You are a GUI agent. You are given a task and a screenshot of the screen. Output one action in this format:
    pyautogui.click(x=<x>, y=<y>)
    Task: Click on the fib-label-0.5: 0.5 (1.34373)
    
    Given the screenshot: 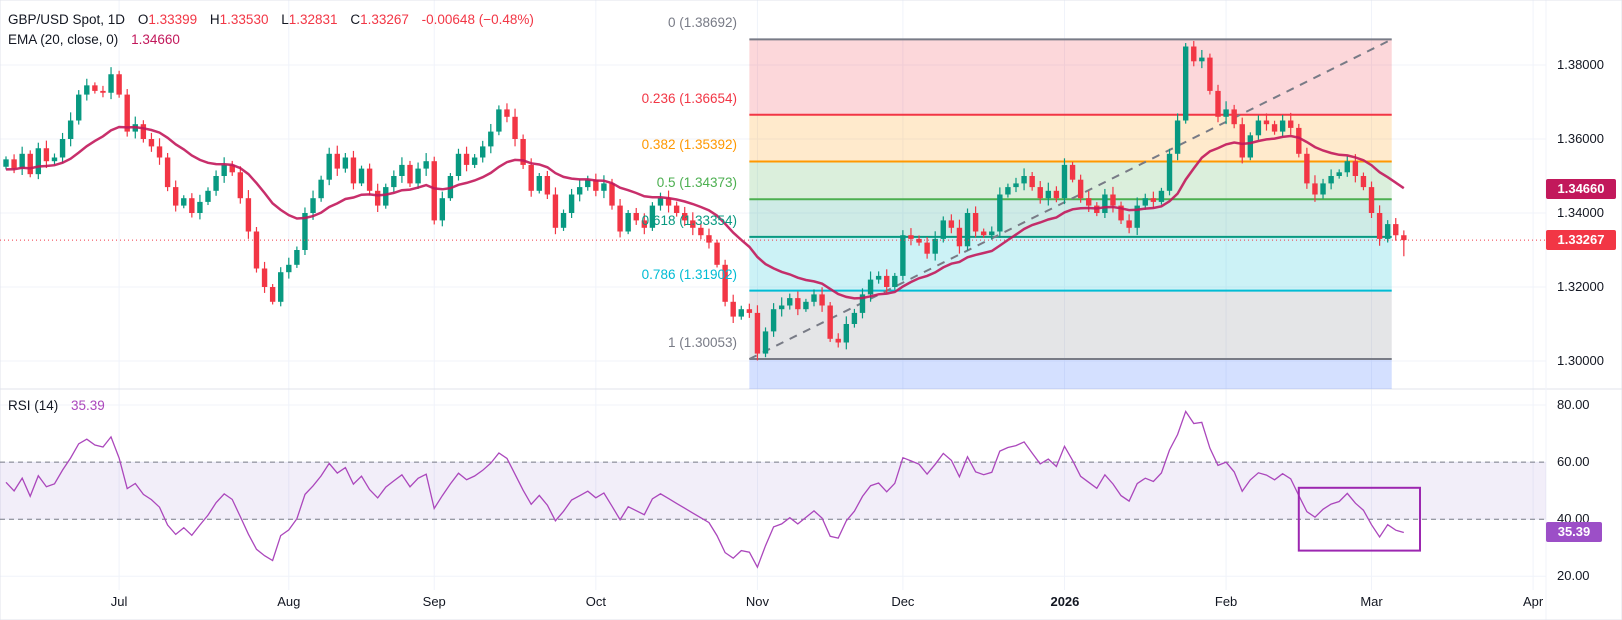 What is the action you would take?
    pyautogui.click(x=696, y=183)
    